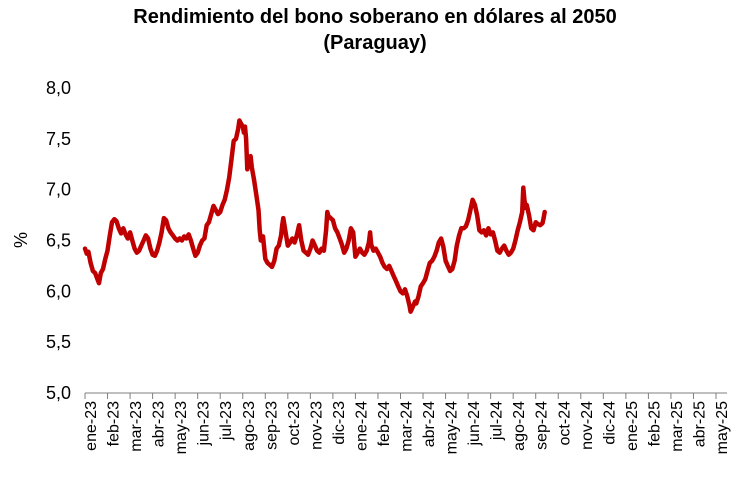 The image size is (750, 491). Describe the element at coordinates (249, 426) in the screenshot. I see `x-tick-label: ago-23` at that location.